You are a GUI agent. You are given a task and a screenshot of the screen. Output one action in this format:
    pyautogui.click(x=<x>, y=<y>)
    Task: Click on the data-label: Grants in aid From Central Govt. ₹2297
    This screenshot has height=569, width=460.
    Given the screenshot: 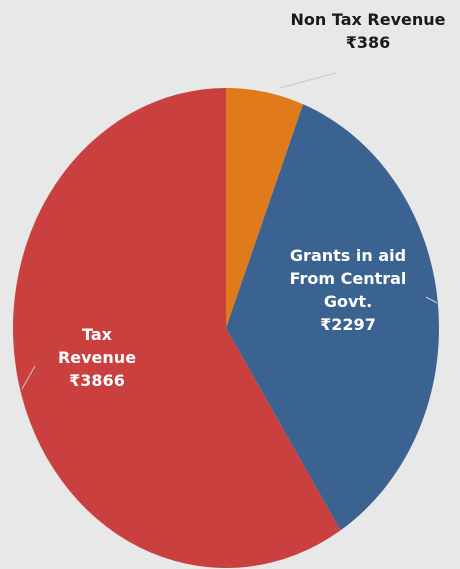 What is the action you would take?
    pyautogui.click(x=348, y=290)
    